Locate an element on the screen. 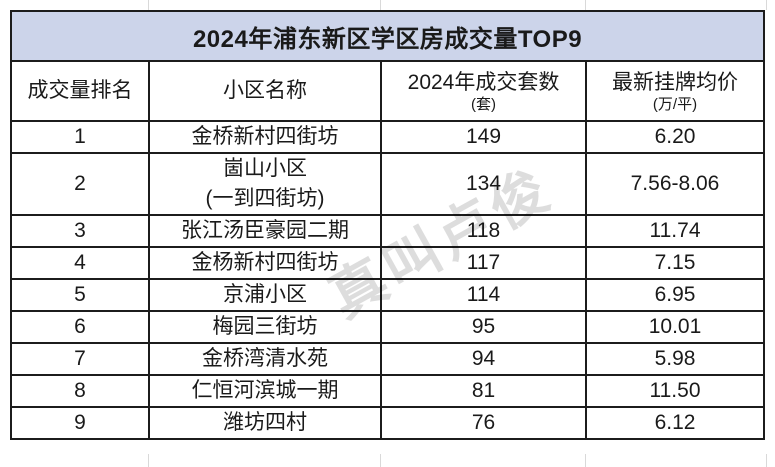  rank-cell: 8 is located at coordinates (80, 391).